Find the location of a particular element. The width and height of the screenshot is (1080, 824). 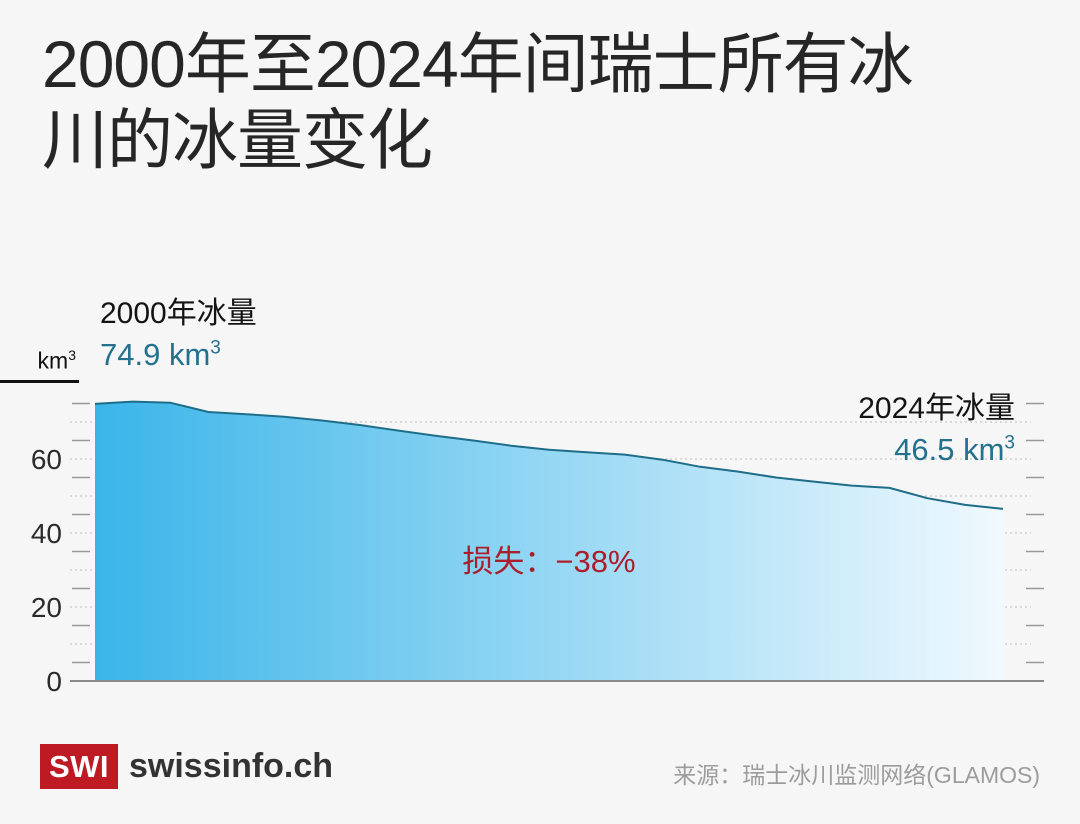

annotation-2000: 2000年冰量 74.9 km3 is located at coordinates (178, 330).